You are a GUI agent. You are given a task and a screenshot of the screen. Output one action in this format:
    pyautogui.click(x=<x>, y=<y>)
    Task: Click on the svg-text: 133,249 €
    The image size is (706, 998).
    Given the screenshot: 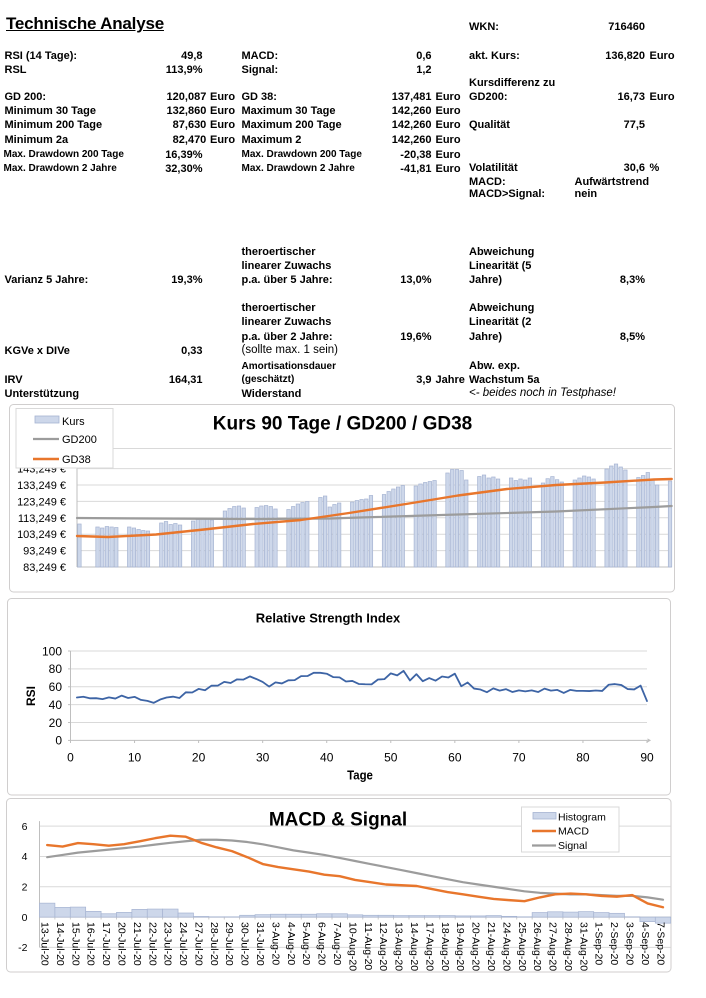 What is the action you would take?
    pyautogui.click(x=41, y=486)
    